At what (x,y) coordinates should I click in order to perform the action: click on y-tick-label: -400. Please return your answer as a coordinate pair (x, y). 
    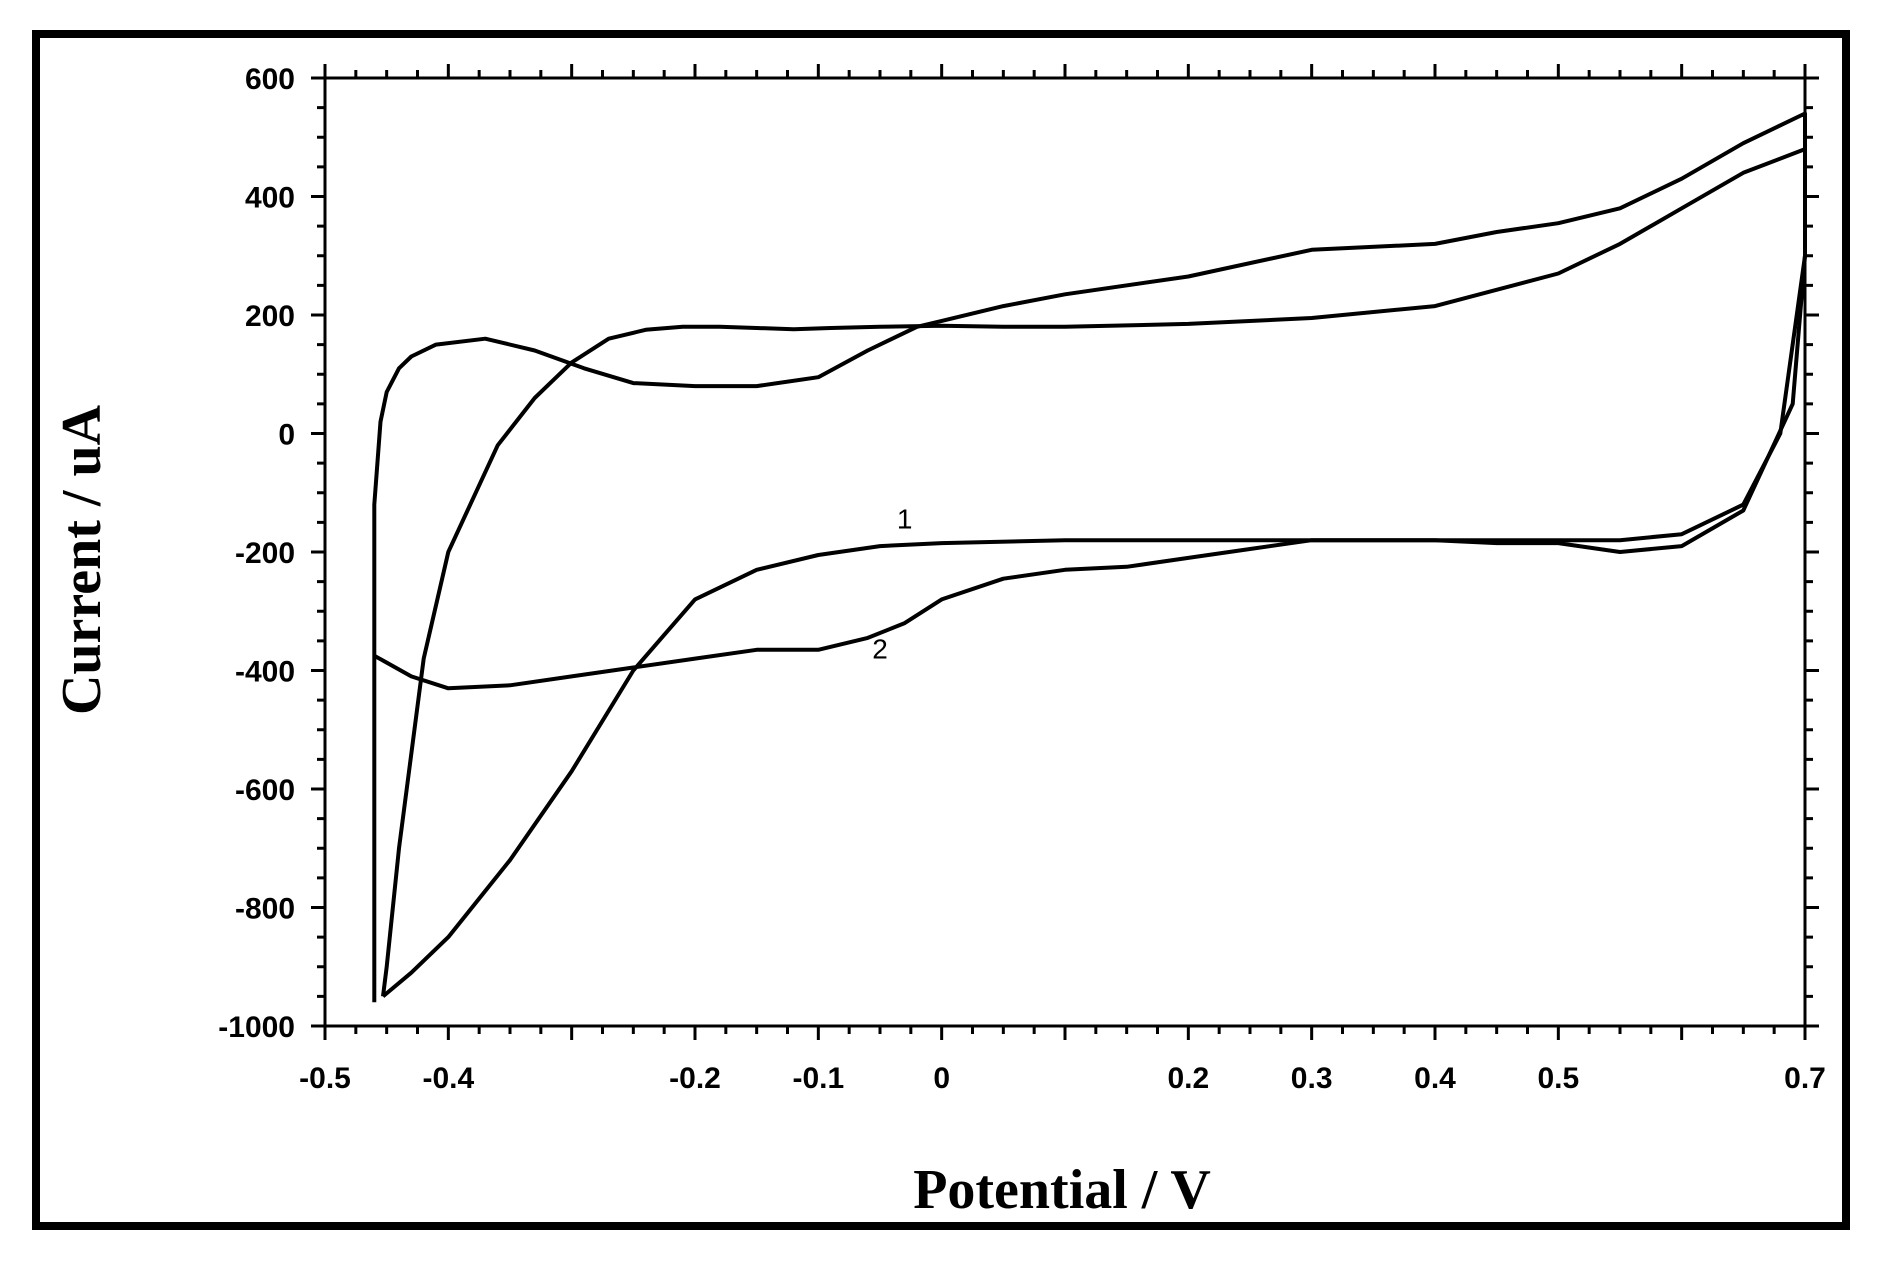
    Looking at the image, I should click on (265, 672).